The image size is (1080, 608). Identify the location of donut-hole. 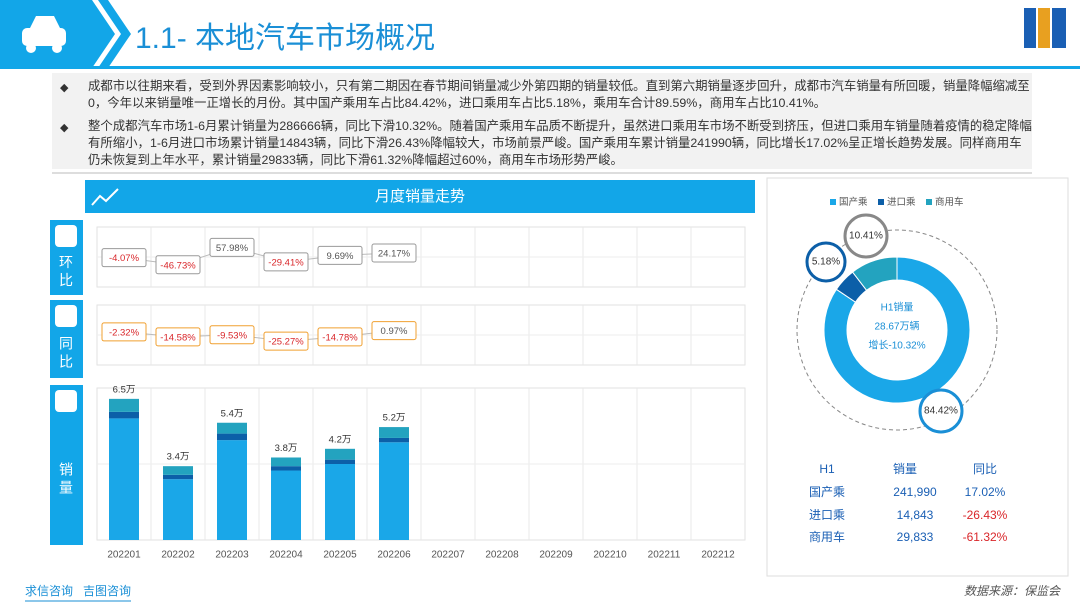
(897, 330).